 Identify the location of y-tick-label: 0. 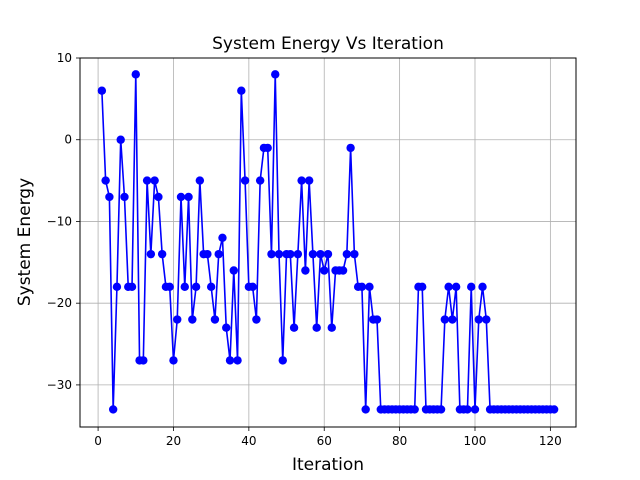
(68, 140).